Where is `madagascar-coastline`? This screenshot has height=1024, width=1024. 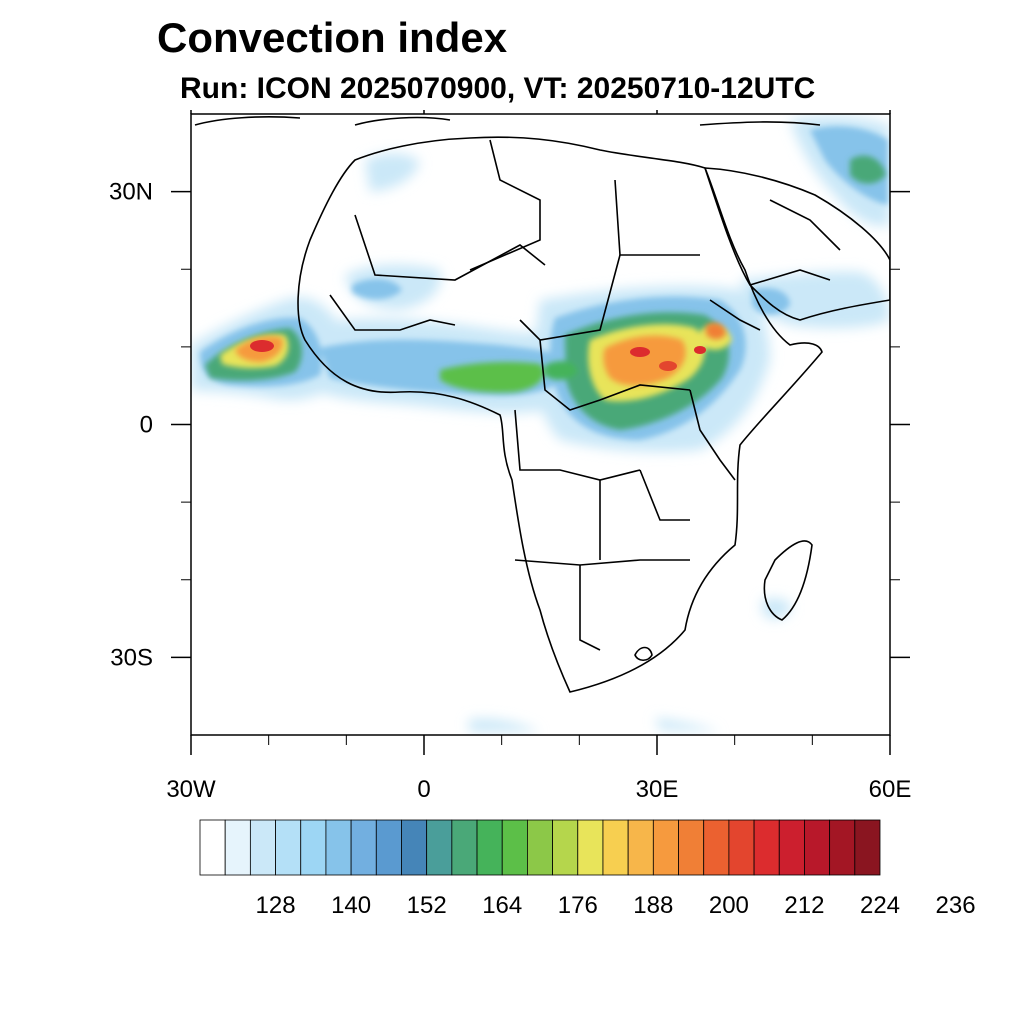 madagascar-coastline is located at coordinates (788, 580).